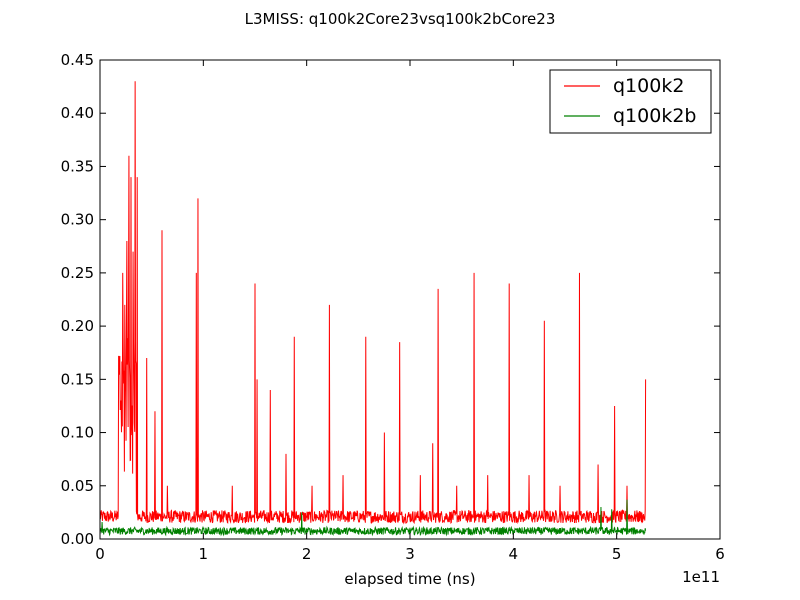 This screenshot has width=800, height=600. What do you see at coordinates (100, 554) in the screenshot?
I see `x-tick-label: 0` at bounding box center [100, 554].